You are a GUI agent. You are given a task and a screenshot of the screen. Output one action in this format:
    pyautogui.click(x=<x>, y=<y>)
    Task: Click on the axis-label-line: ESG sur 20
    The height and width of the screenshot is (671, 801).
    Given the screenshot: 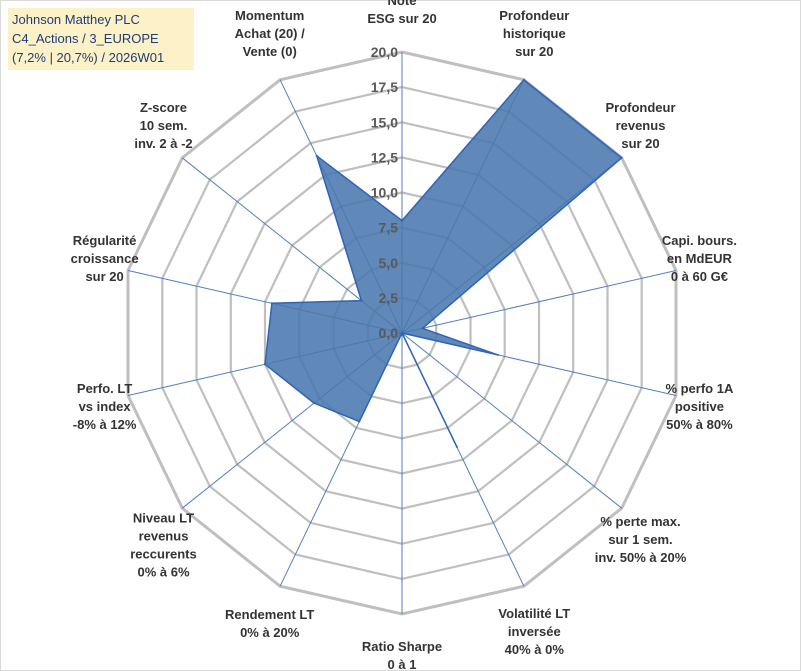 What is the action you would take?
    pyautogui.click(x=401, y=18)
    